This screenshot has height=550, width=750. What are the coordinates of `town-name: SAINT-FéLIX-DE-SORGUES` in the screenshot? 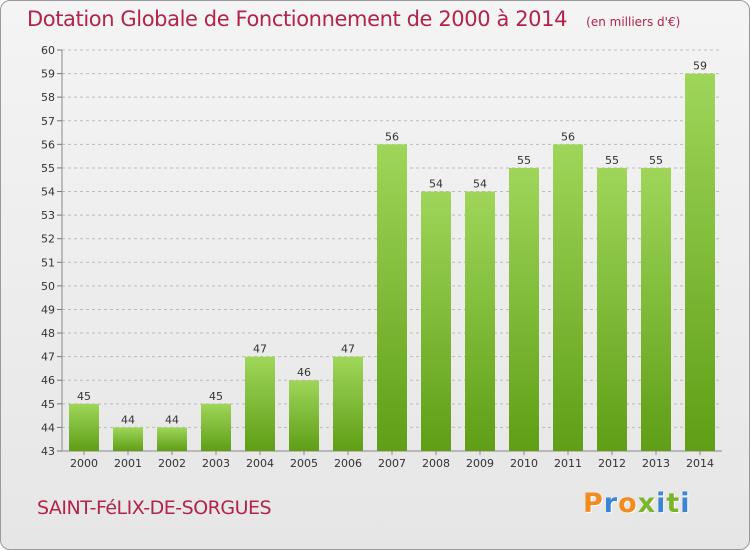 It's located at (154, 508).